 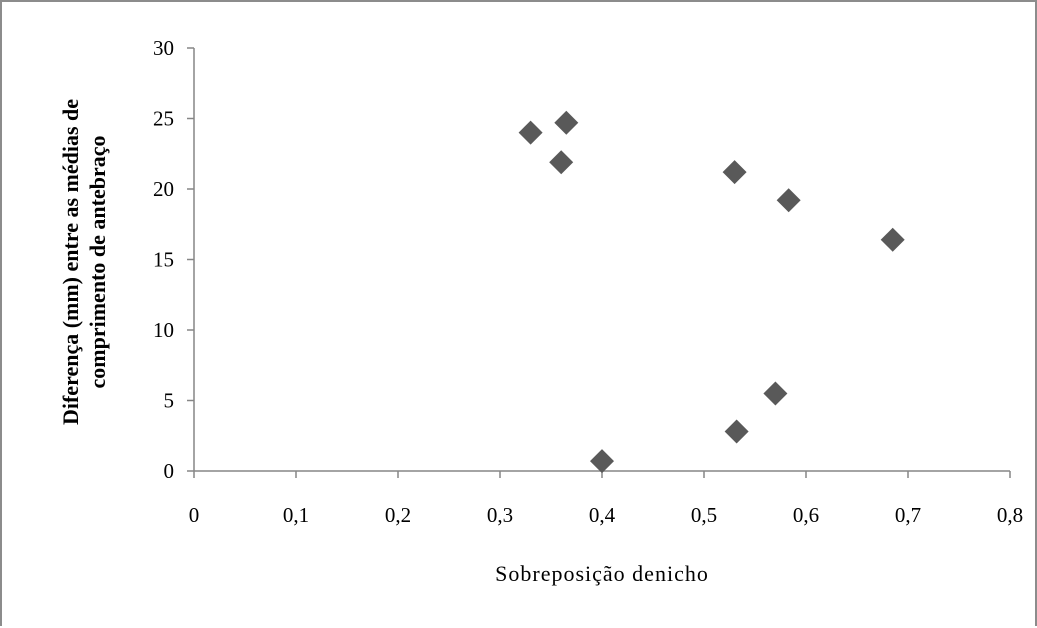 I want to click on x-axis-title: Sobreposição denicho, so click(x=602, y=573).